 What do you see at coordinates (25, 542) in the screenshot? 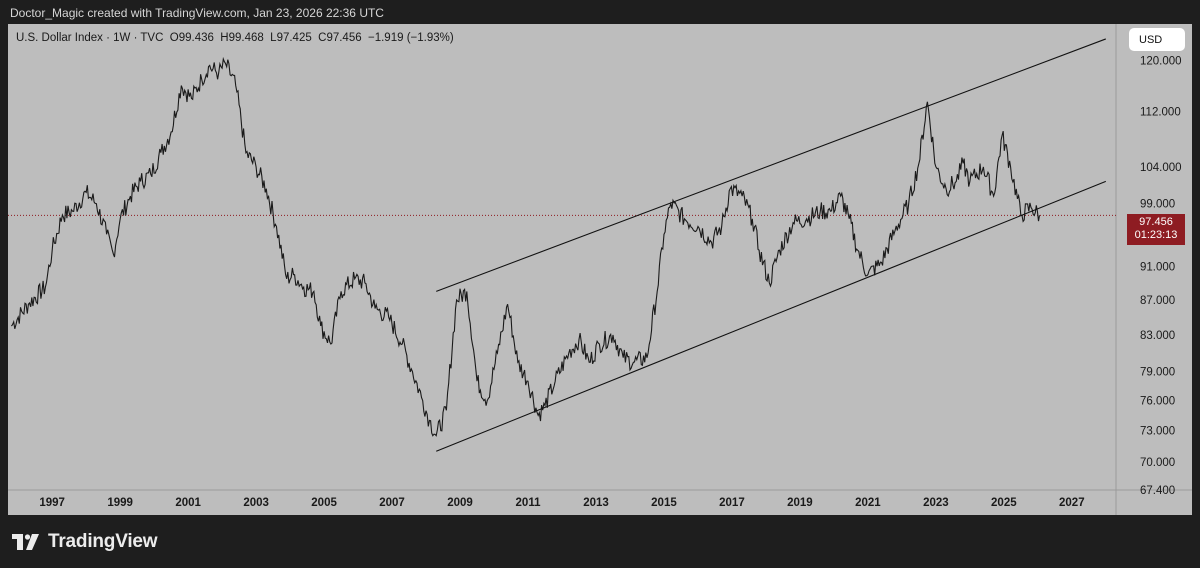
I see `tradingview-logo-icon` at bounding box center [25, 542].